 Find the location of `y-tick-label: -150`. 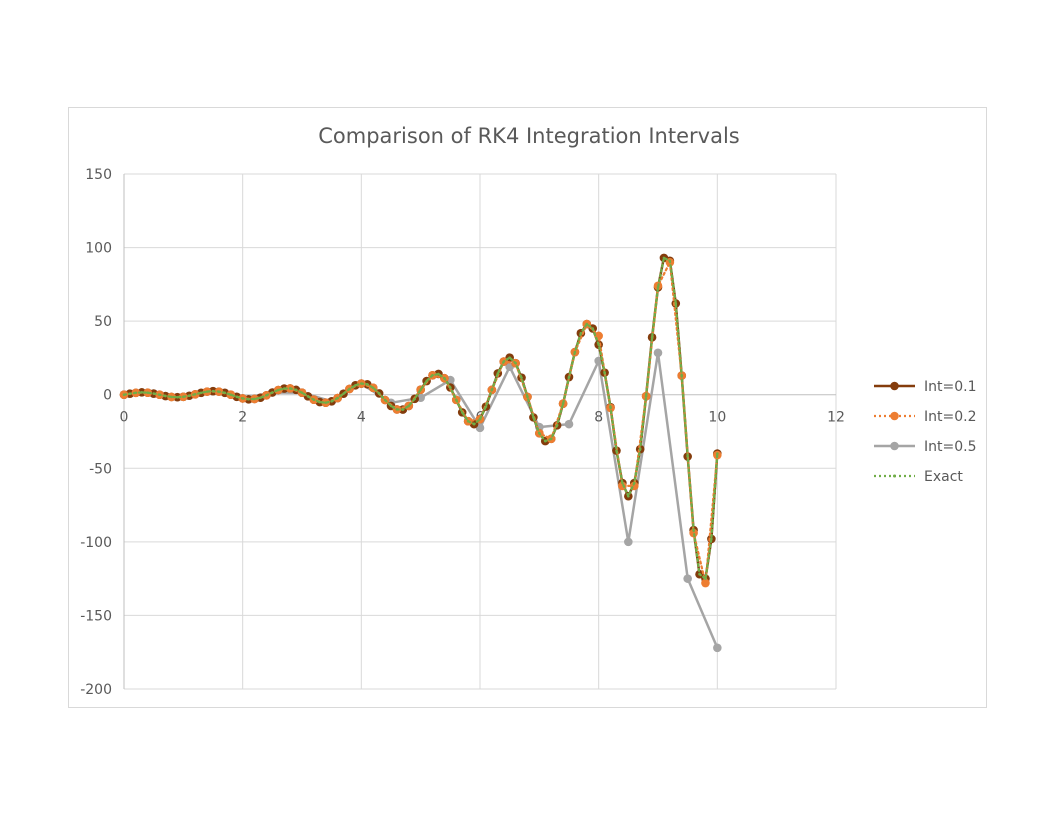

y-tick-label: -150 is located at coordinates (96, 616).